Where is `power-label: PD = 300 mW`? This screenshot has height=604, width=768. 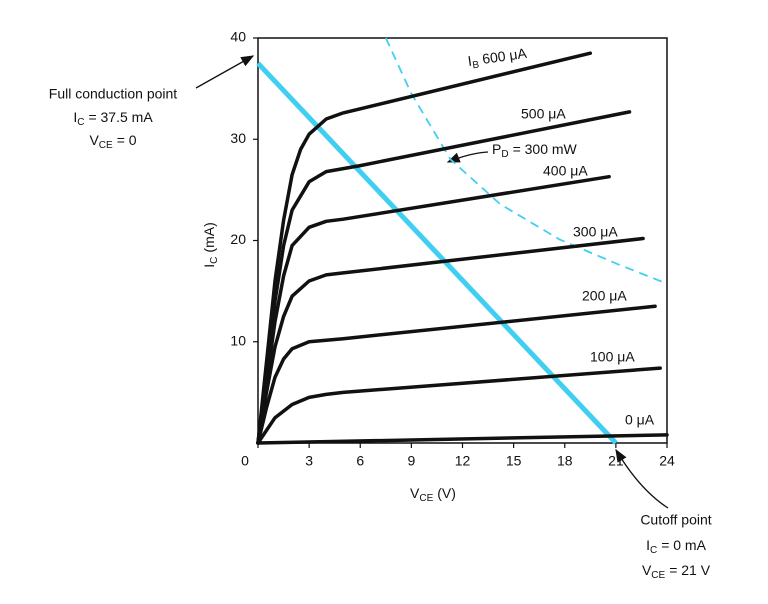 power-label: PD = 300 mW is located at coordinates (535, 150).